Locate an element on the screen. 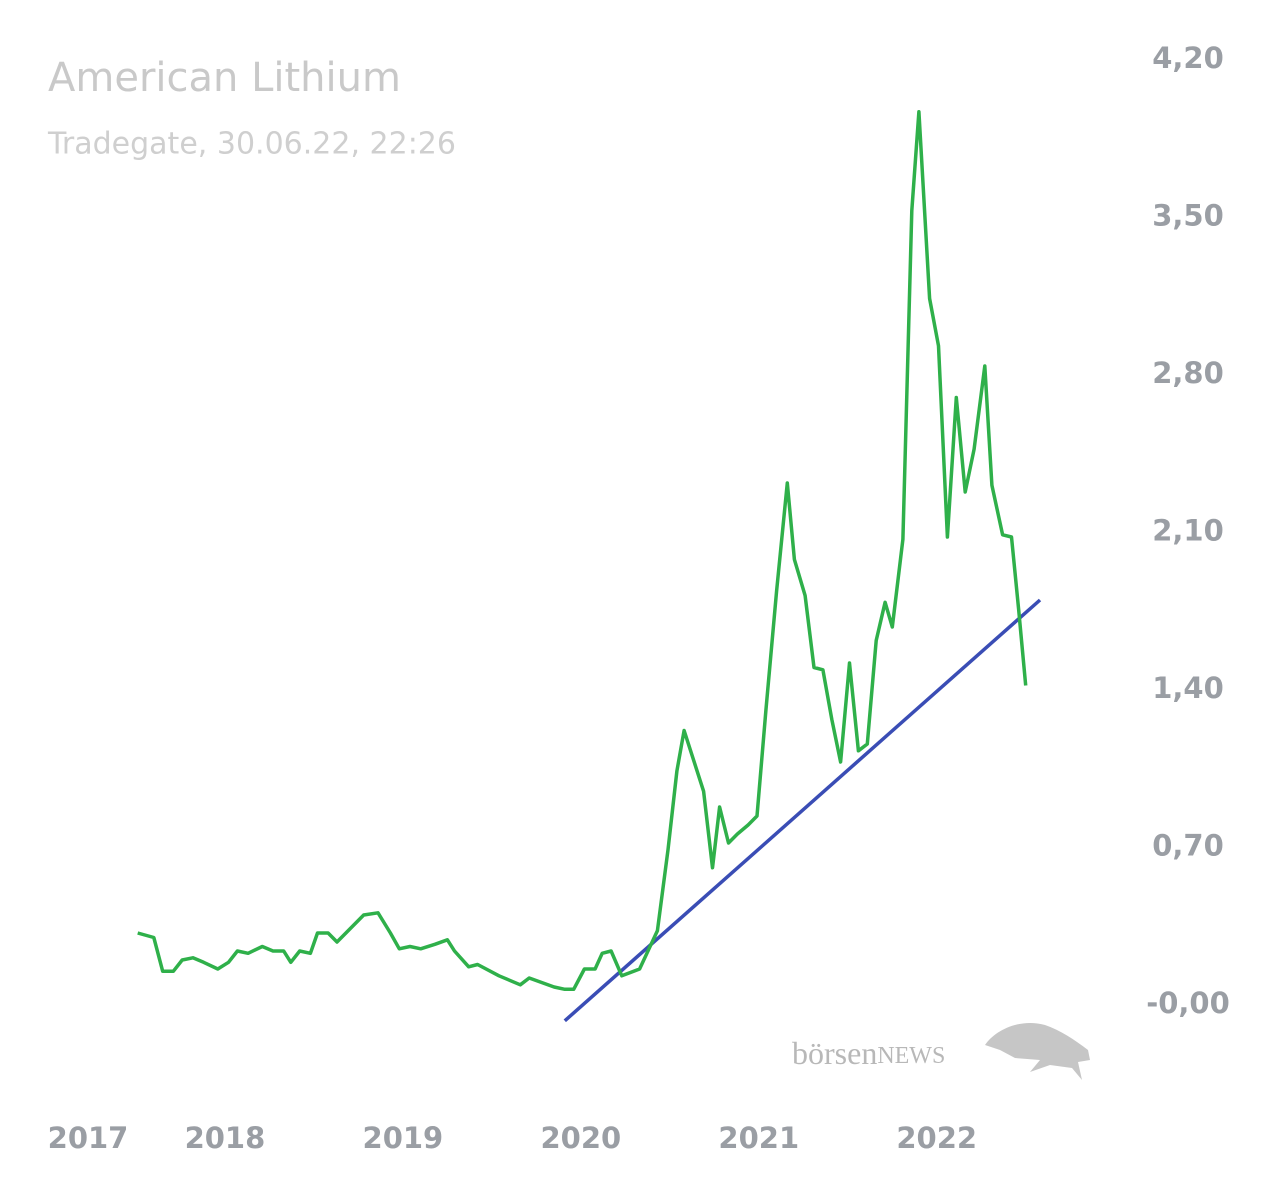 The image size is (1284, 1201). y-tick-label: 2,10 is located at coordinates (1188, 531).